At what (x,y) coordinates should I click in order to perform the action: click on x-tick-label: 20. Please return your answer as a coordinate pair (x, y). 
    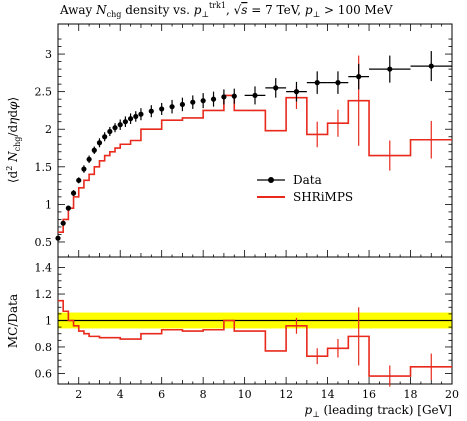
    Looking at the image, I should click on (452, 394).